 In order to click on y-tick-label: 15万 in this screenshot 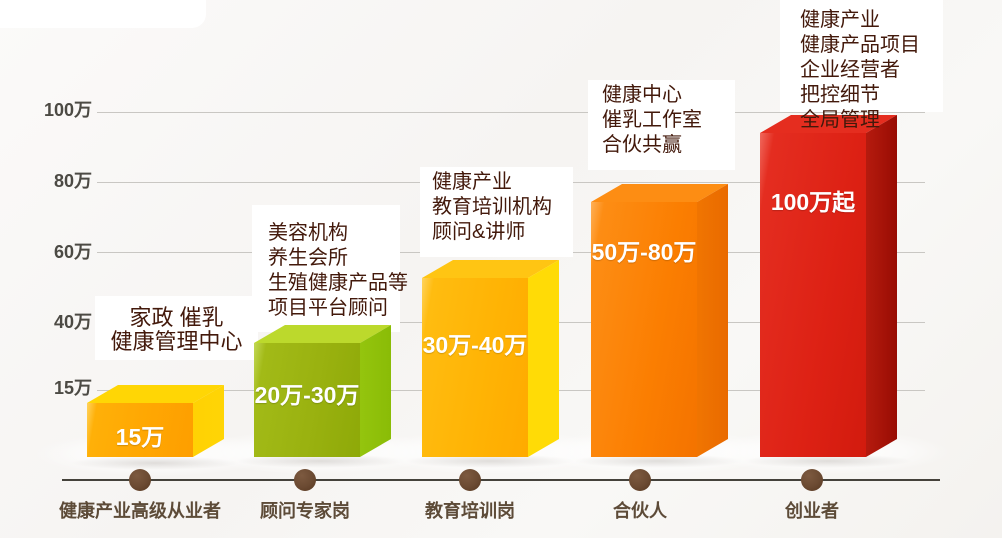, I will do `click(72, 388)`.